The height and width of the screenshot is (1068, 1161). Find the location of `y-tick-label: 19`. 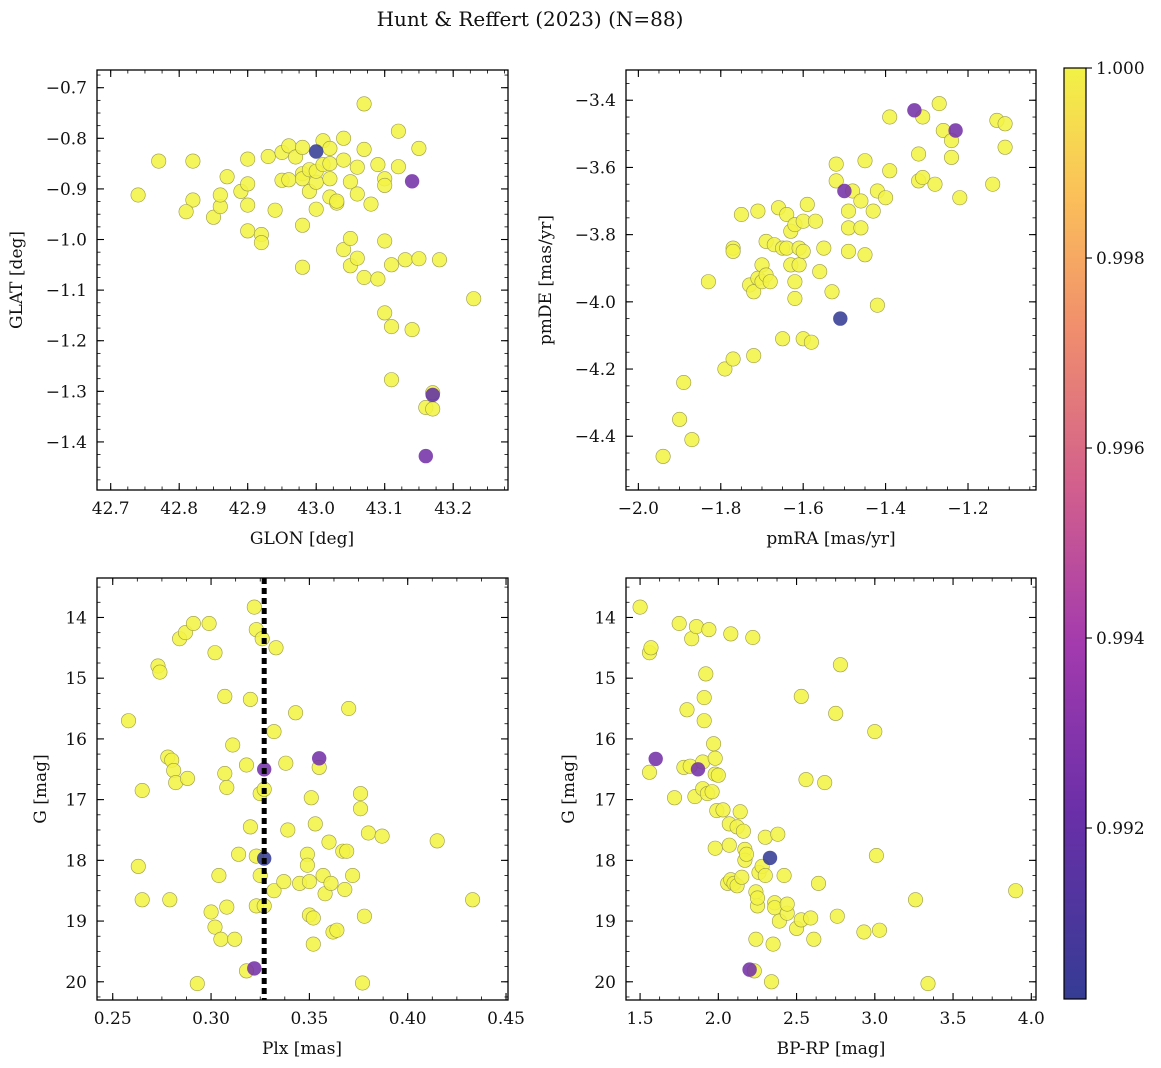

y-tick-label: 19 is located at coordinates (76, 922).